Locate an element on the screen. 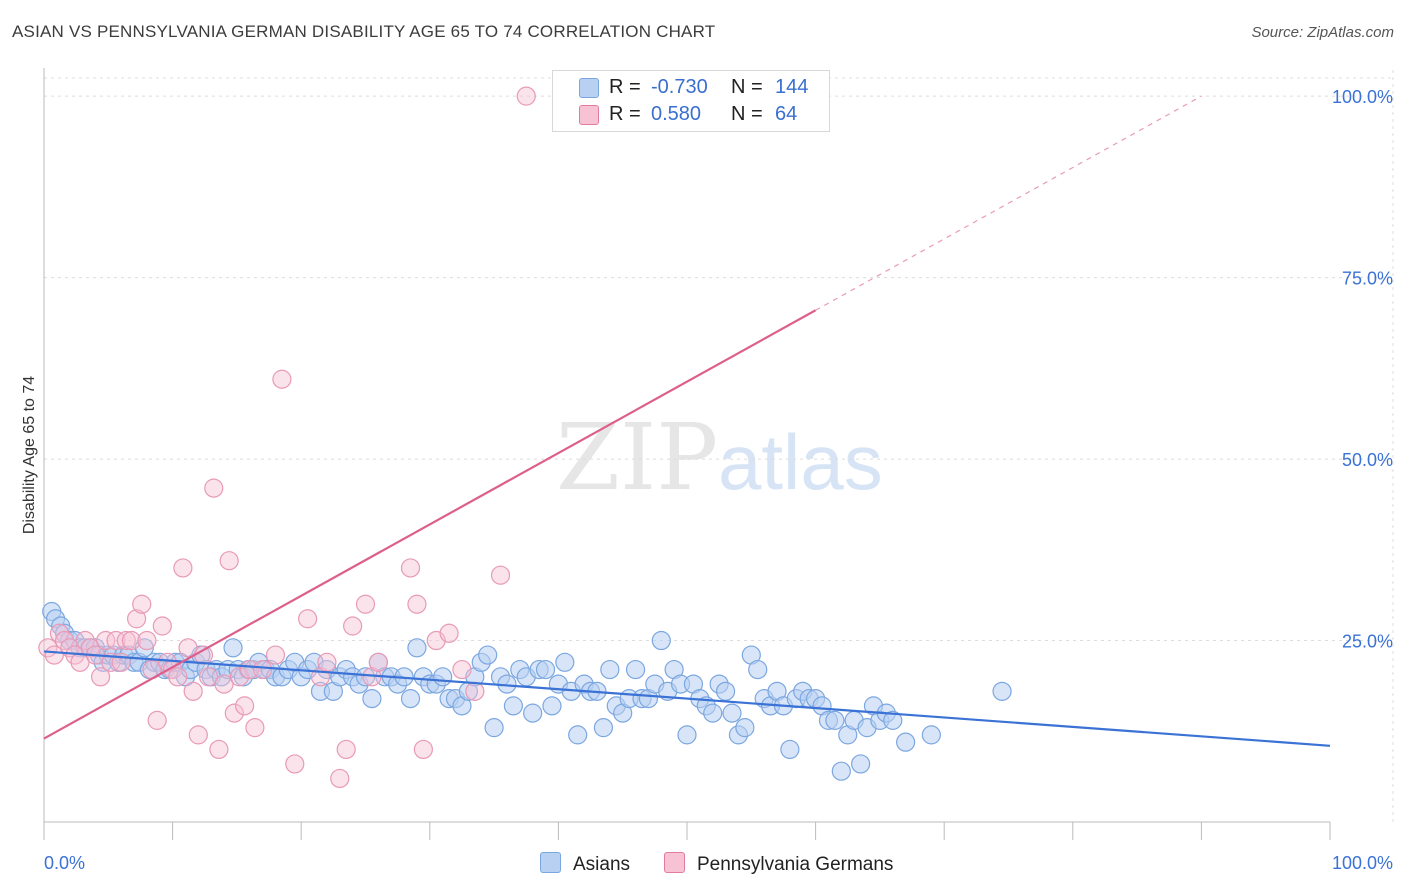 This screenshot has width=1406, height=892. watermark-atlas: atlas is located at coordinates (800, 462).